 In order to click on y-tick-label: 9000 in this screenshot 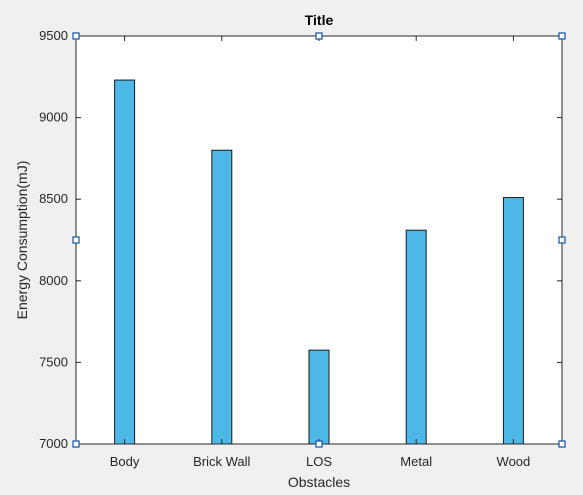, I will do `click(53, 117)`.